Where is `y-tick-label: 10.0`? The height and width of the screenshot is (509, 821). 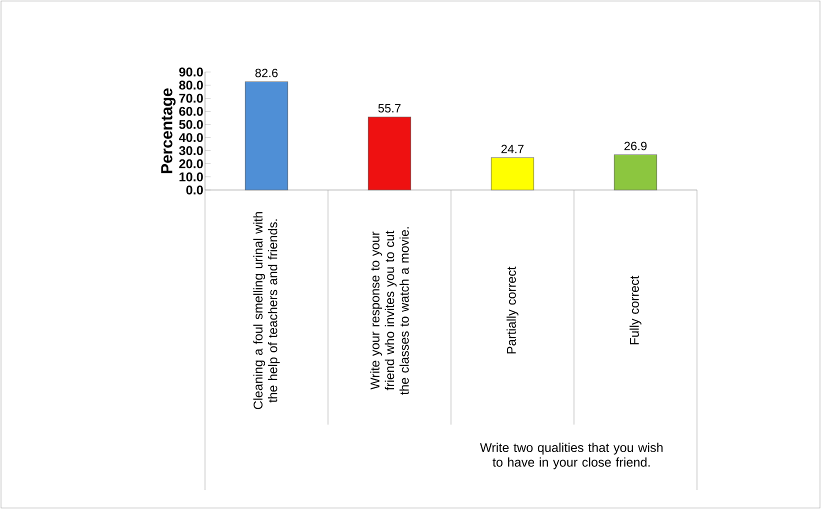 y-tick-label: 10.0 is located at coordinates (191, 177).